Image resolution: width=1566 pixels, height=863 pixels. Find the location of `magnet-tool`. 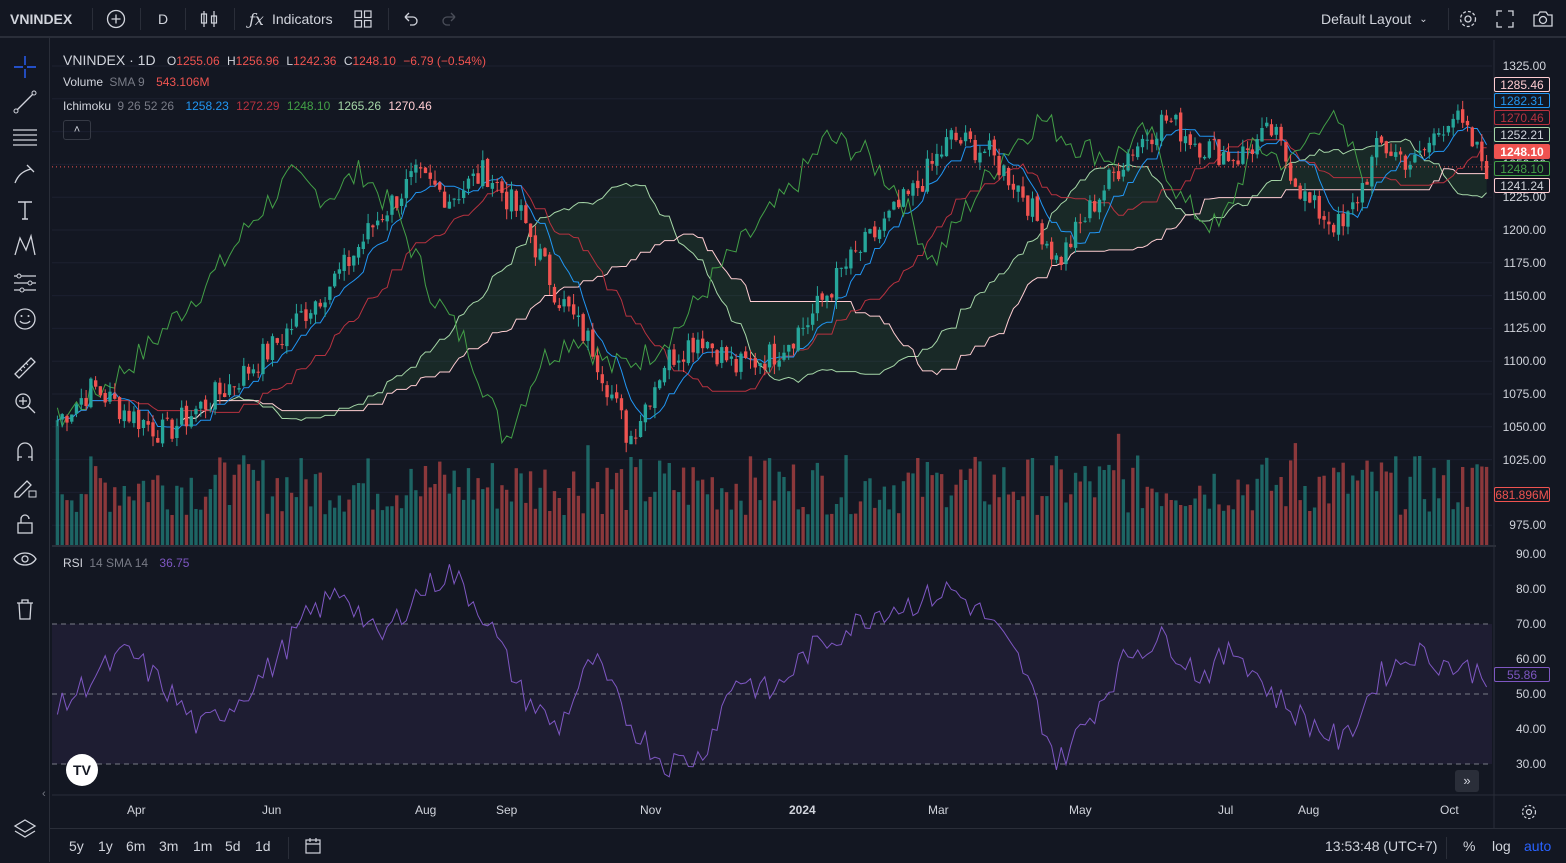

magnet-tool is located at coordinates (25, 452).